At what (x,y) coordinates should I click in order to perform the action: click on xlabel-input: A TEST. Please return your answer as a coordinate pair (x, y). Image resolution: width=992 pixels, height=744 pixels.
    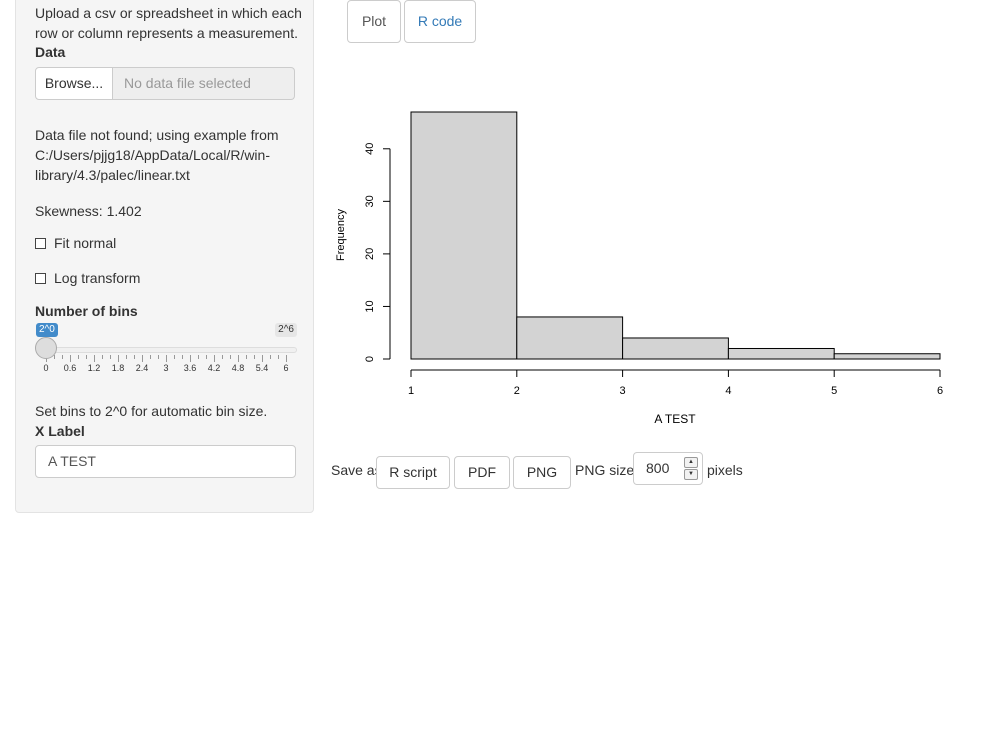
    Looking at the image, I should click on (165, 461).